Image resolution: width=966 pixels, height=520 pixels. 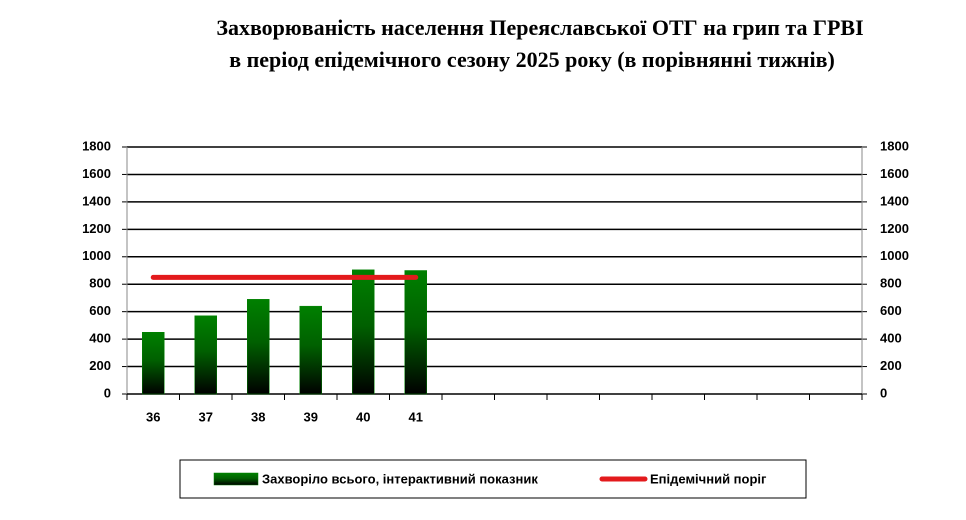 I want to click on y-tick-label: 600, so click(x=100, y=310).